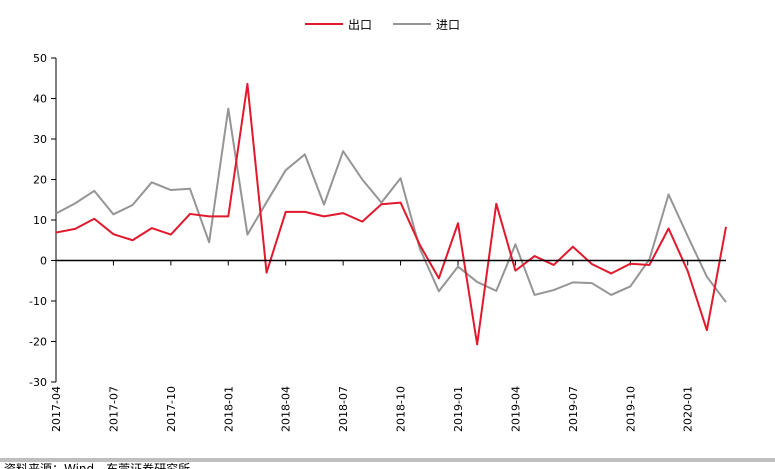 The height and width of the screenshot is (469, 775). What do you see at coordinates (113, 409) in the screenshot?
I see `x-tick-label: 2017-07` at bounding box center [113, 409].